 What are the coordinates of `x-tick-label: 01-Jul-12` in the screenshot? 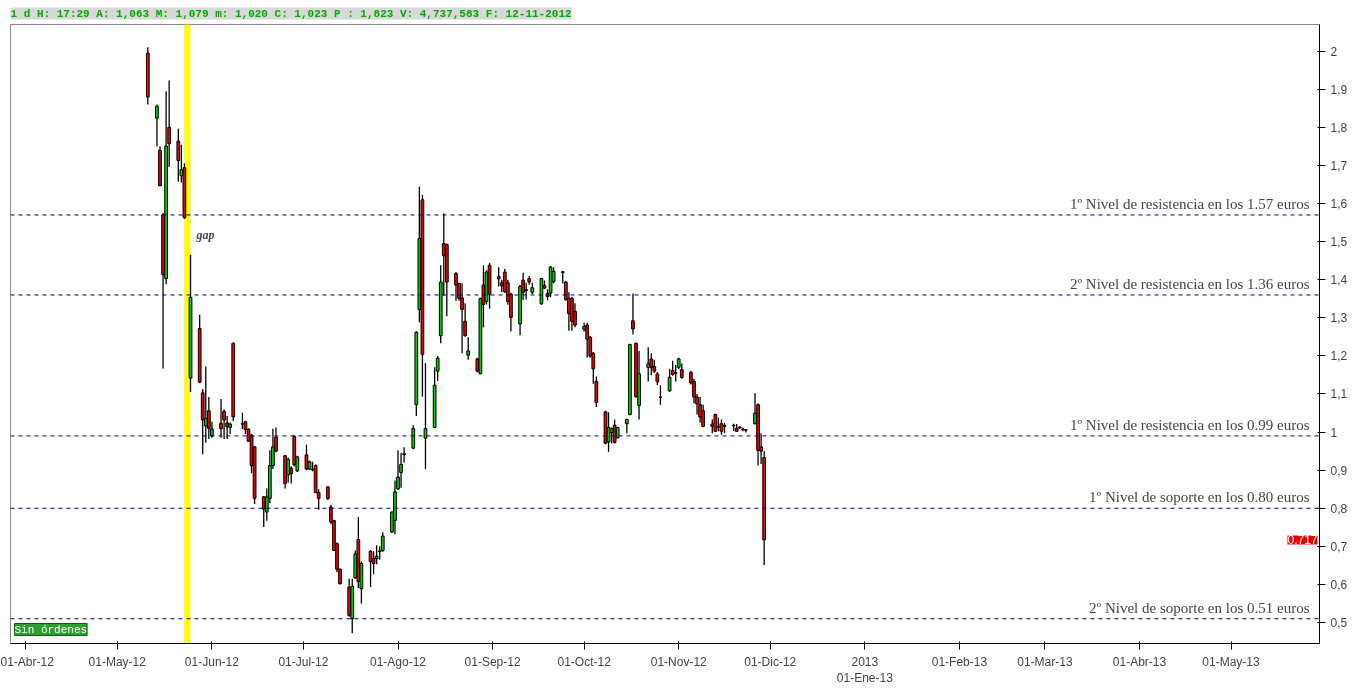 It's located at (303, 661).